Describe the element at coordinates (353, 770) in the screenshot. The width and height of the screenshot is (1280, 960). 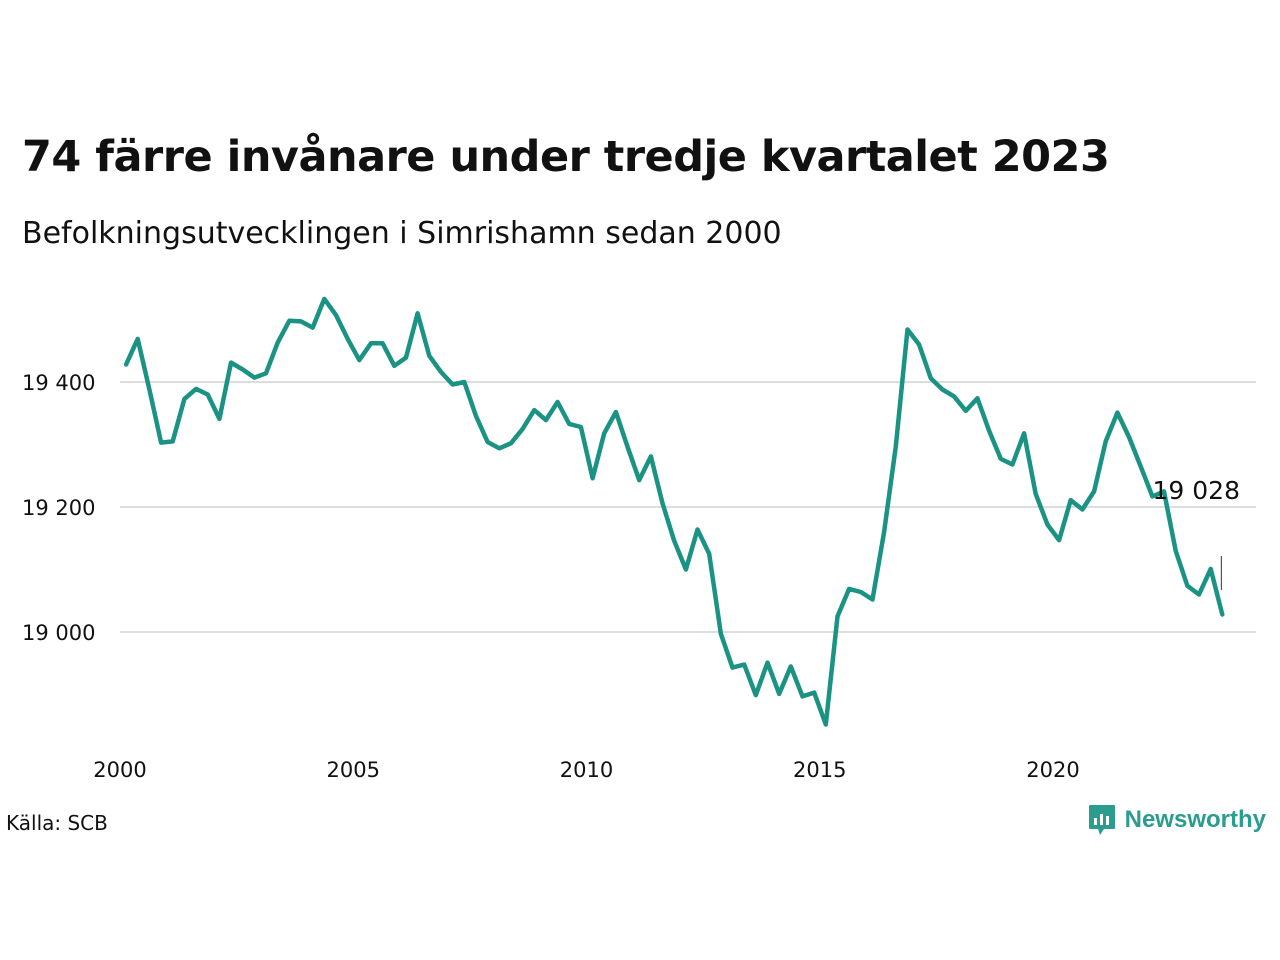
I see `x-tick-label: 2005` at that location.